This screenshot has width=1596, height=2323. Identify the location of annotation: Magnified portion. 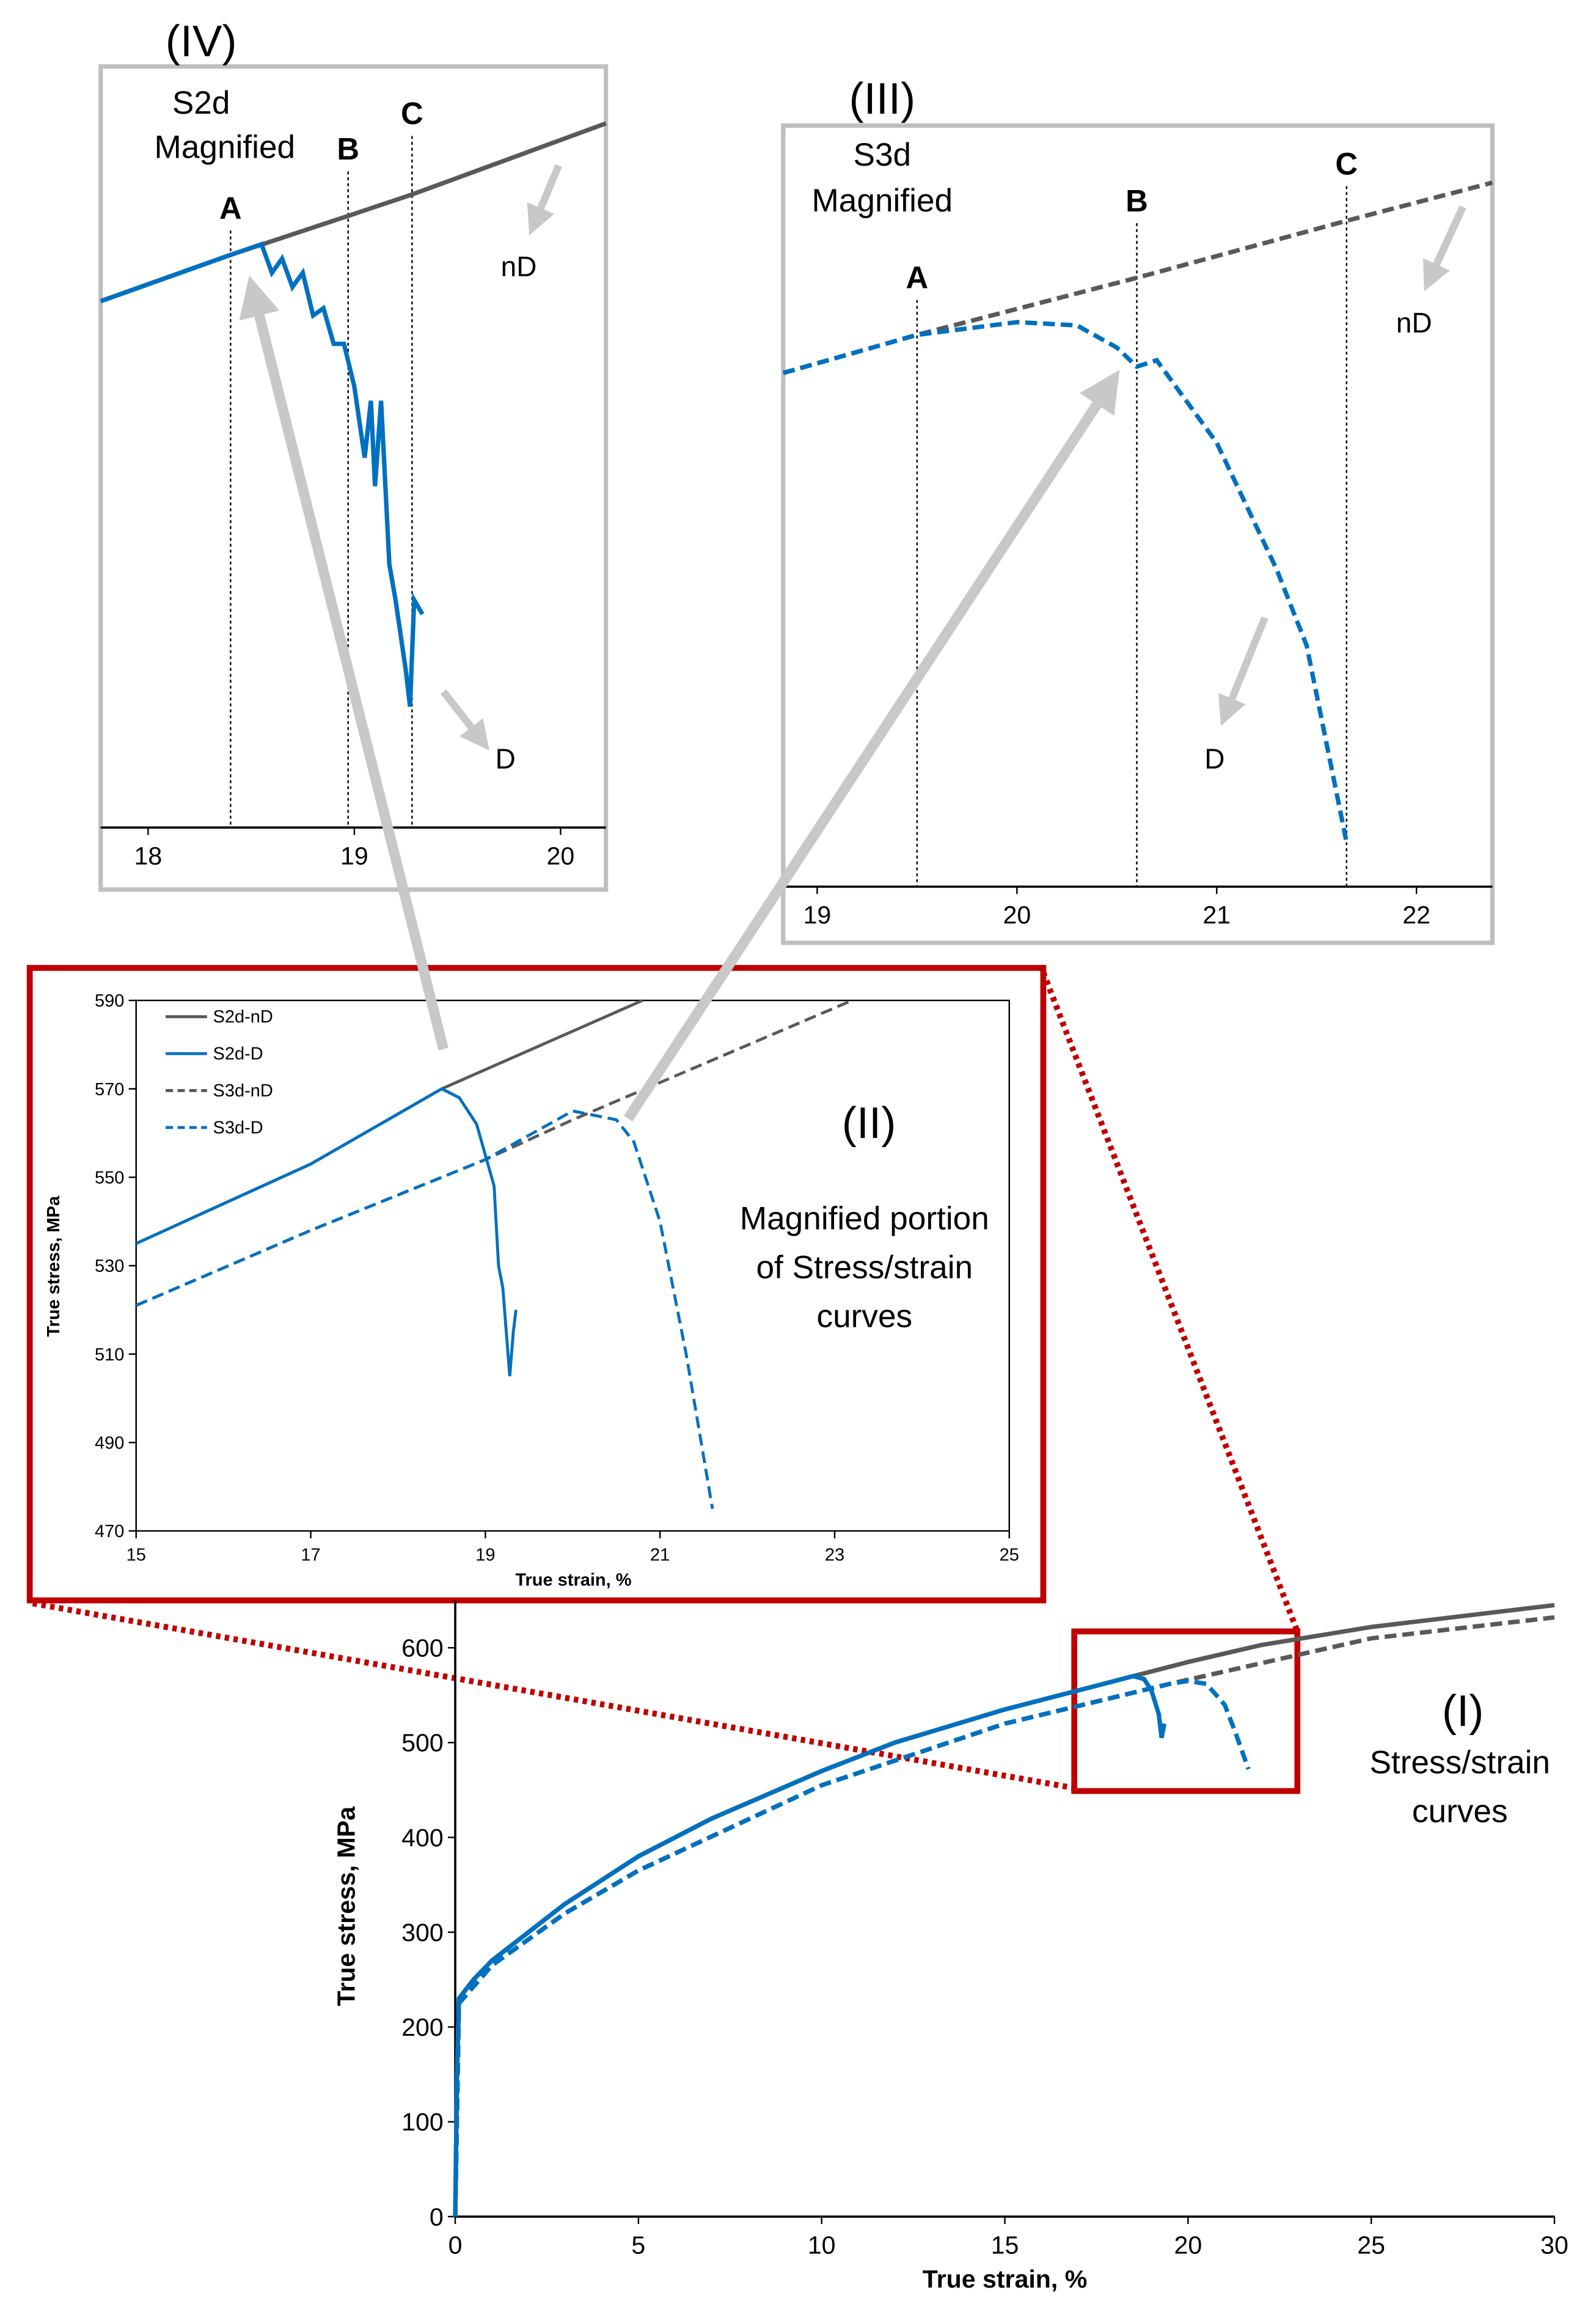
(865, 1219).